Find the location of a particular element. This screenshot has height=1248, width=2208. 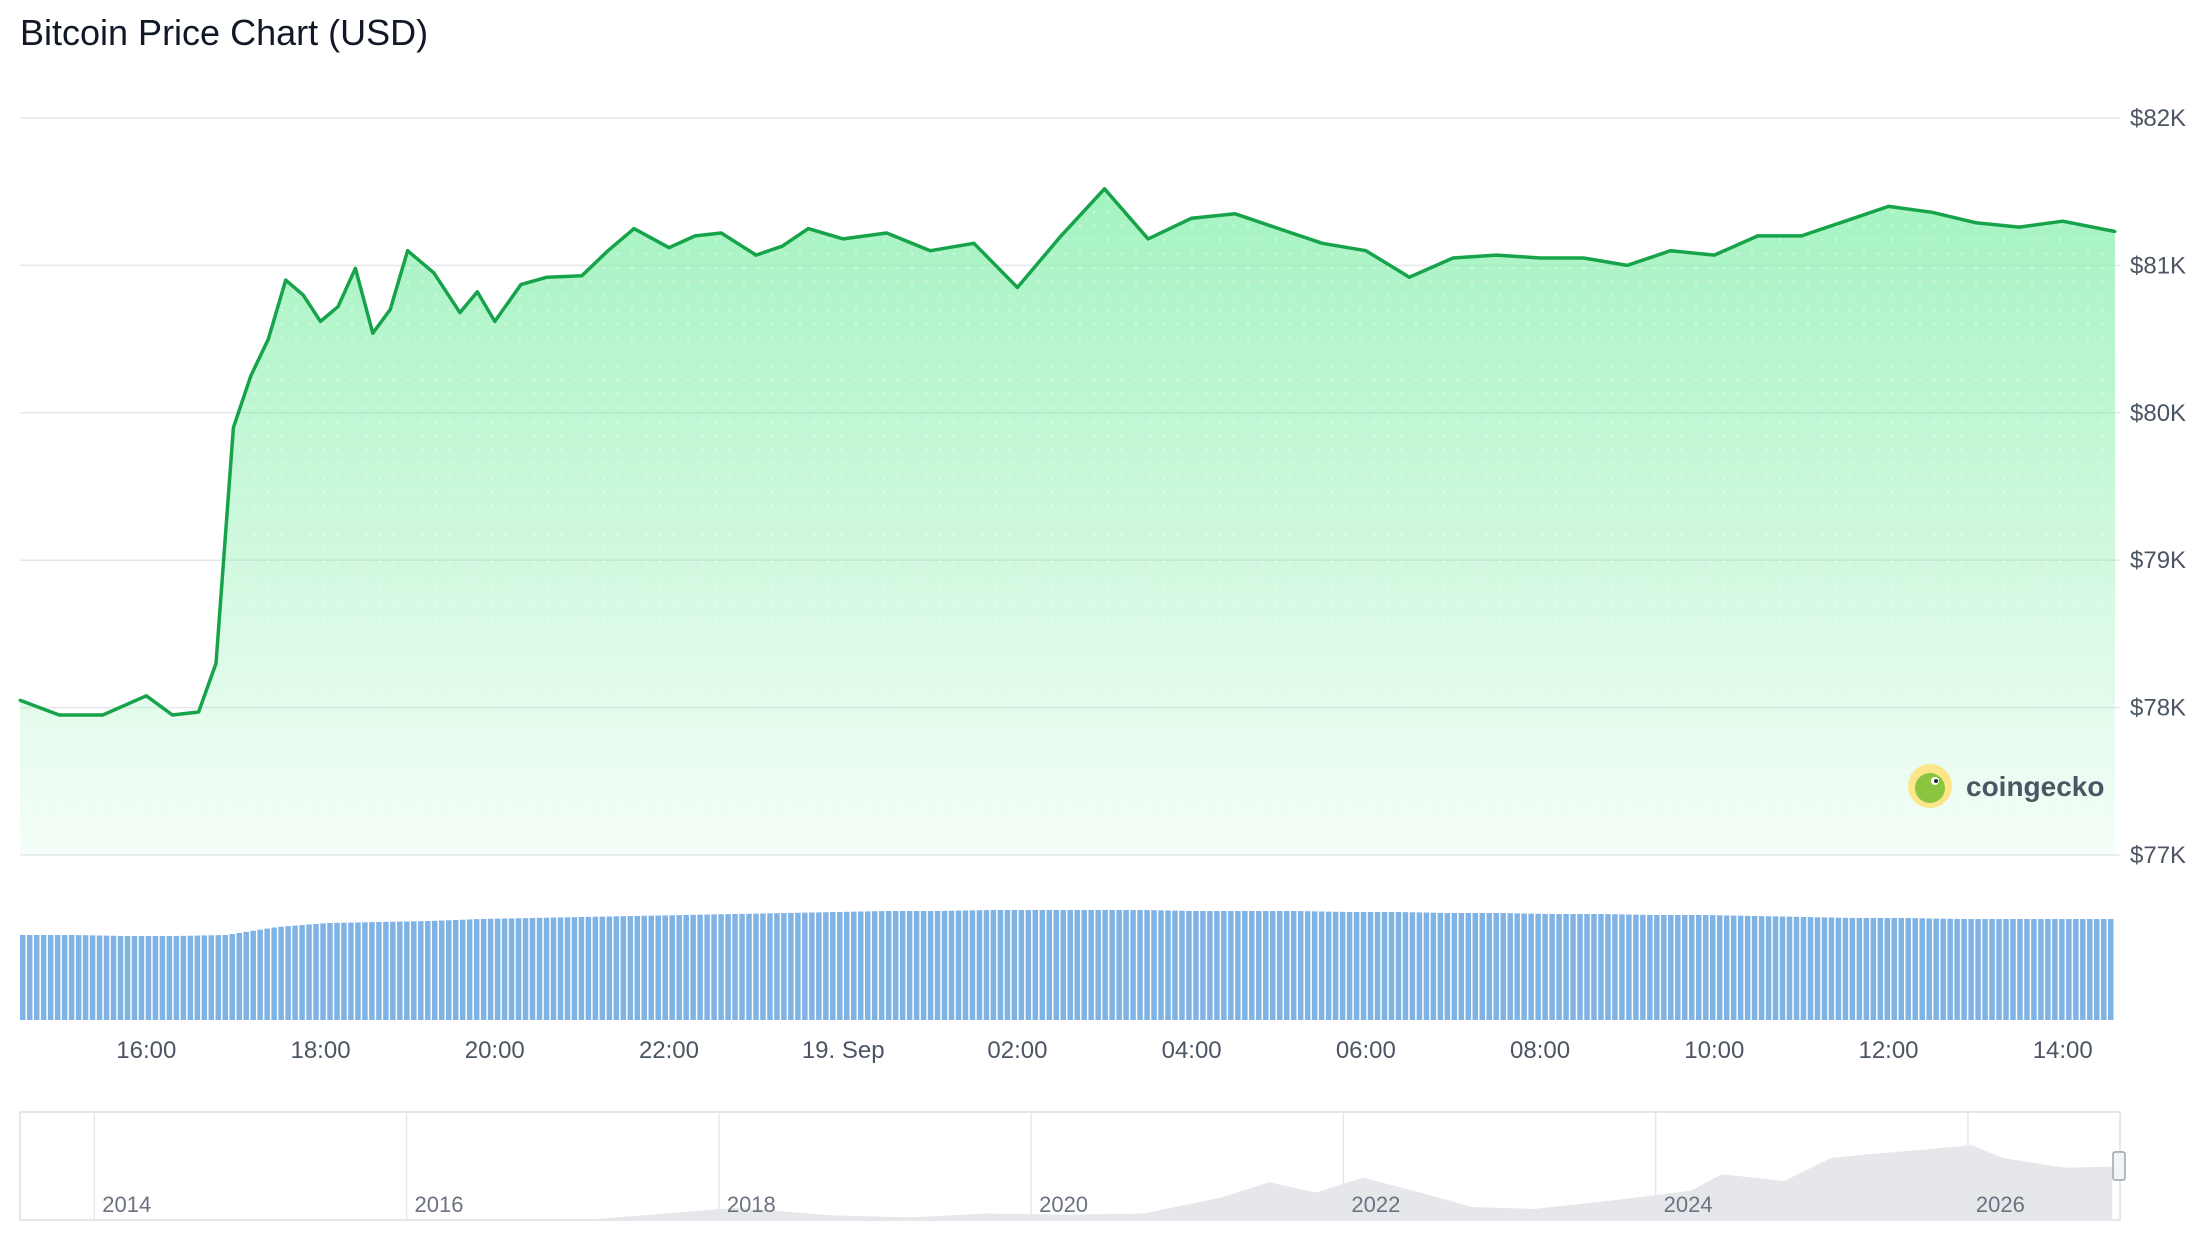

navigator: 2014 2016 2018 2020 2022 2024 2026 is located at coordinates (1072, 1166).